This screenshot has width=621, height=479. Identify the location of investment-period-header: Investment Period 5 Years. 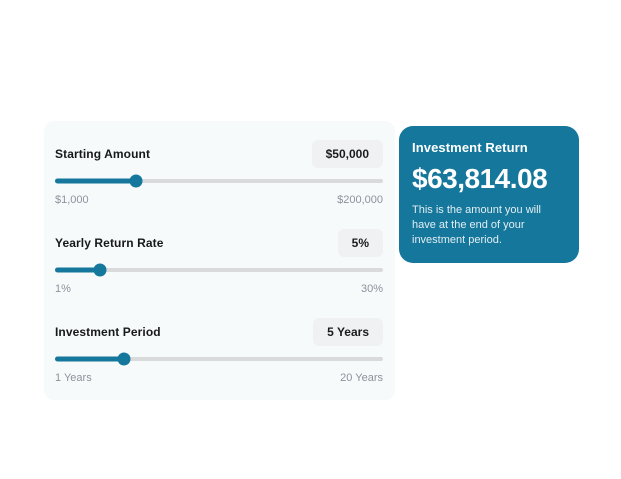
(219, 332).